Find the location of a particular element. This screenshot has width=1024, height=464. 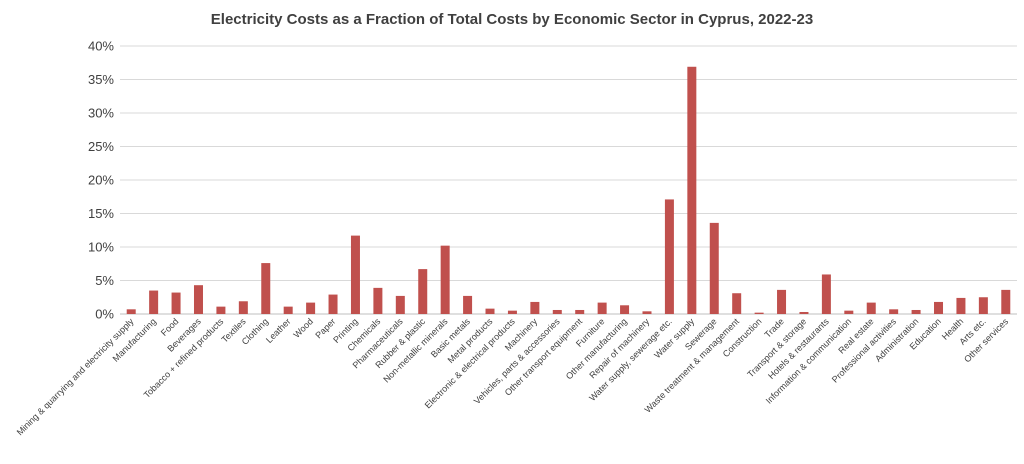

y-tick-label: 20% is located at coordinates (101, 180).